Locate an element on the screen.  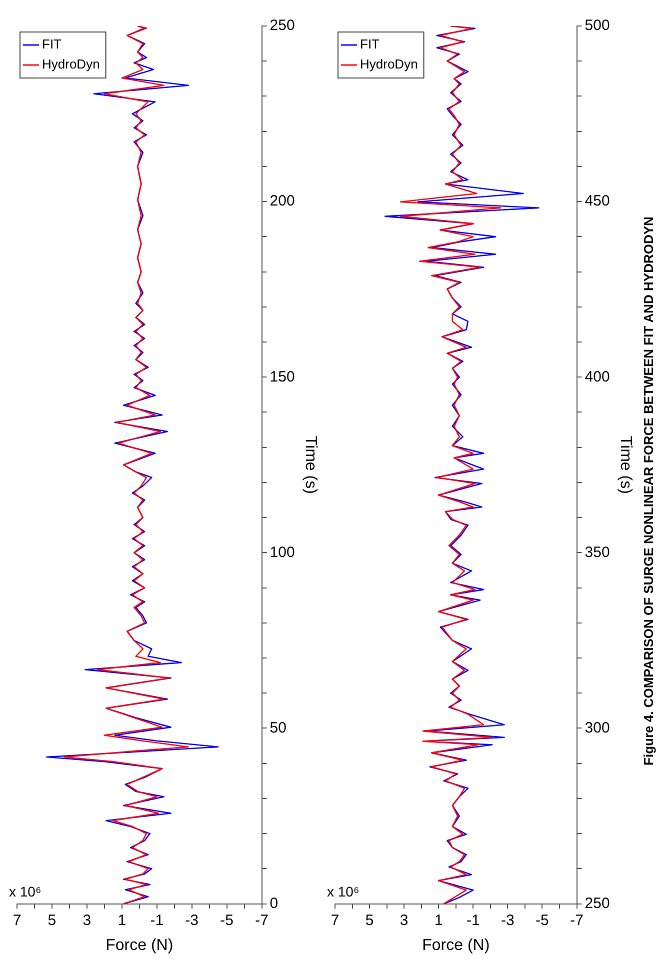
caption: Figure 4. COMPARISON OF SURGE NONLINEAR FORCE BETWEEN FIT AND HYDRODYN is located at coordinates (648, 492).